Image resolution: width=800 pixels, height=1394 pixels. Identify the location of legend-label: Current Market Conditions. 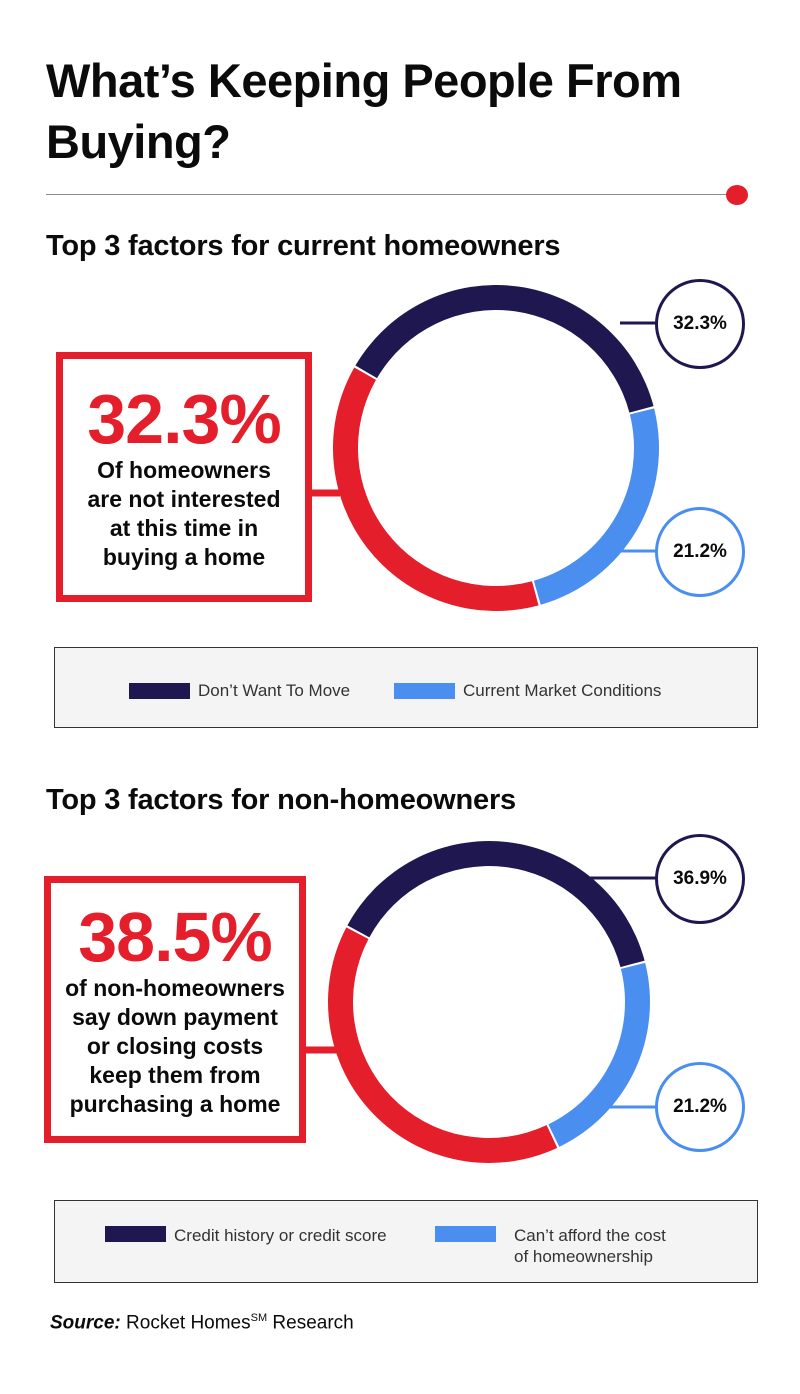
(562, 690).